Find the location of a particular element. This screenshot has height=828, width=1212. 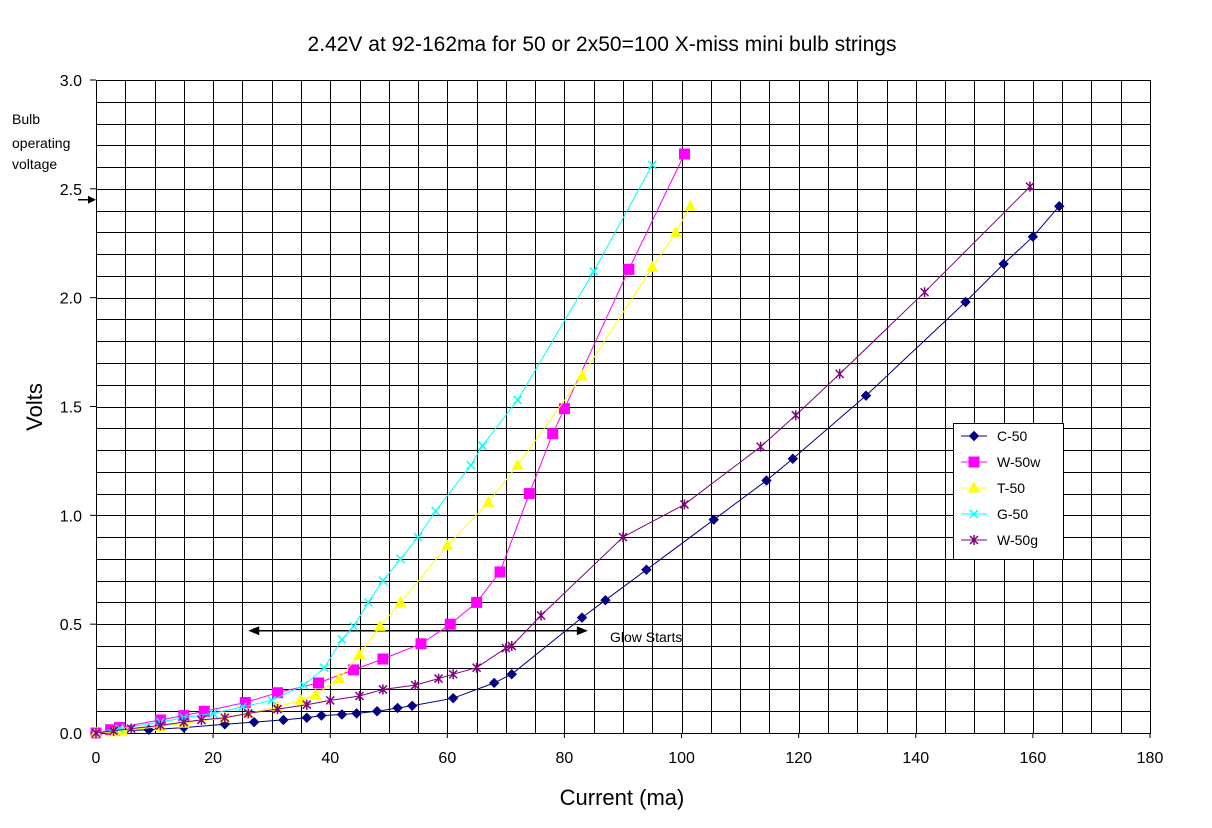

x-tick-label: 20 is located at coordinates (213, 758).